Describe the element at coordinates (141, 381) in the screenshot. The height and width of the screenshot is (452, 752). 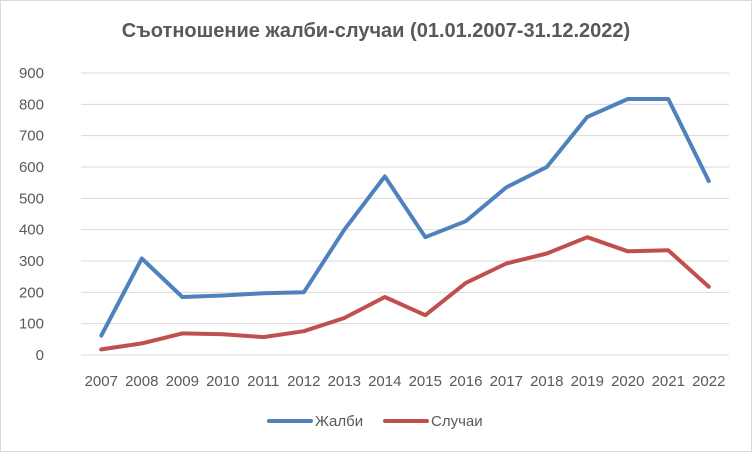
I see `x-tick-label: 2008` at that location.